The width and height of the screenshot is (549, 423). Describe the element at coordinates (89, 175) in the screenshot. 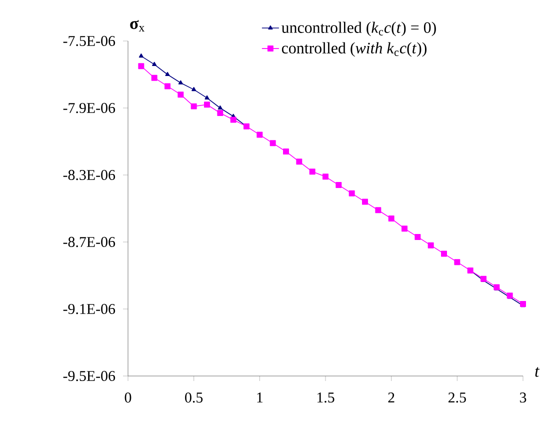

I see `y-tick-label: -8.3E-06` at that location.